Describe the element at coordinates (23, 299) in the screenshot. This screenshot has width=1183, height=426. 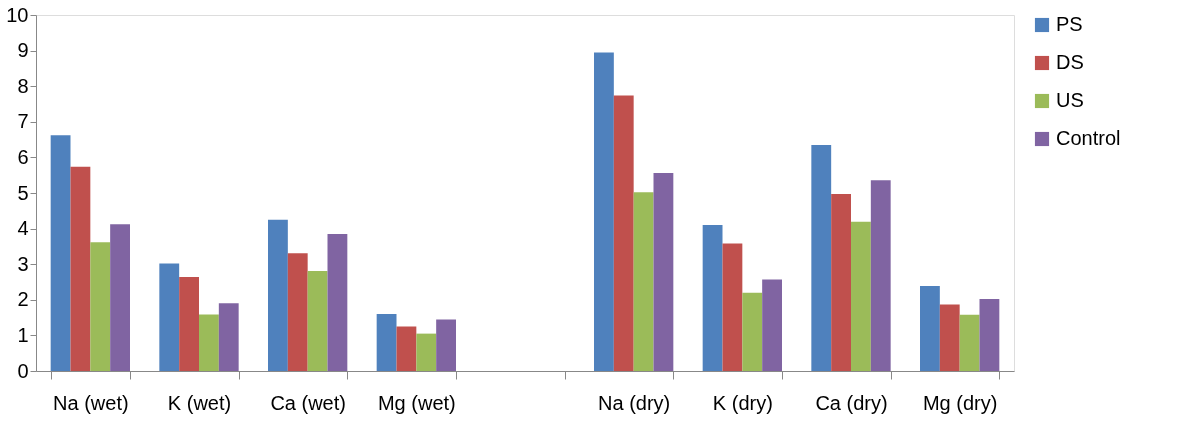
I see `y-tick-label: 2` at that location.